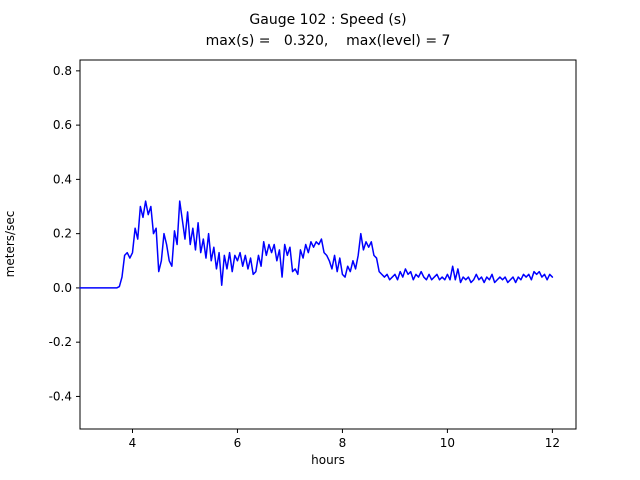 The width and height of the screenshot is (640, 480). I want to click on chart-title: Gauge 102 : Speed (s), so click(328, 20).